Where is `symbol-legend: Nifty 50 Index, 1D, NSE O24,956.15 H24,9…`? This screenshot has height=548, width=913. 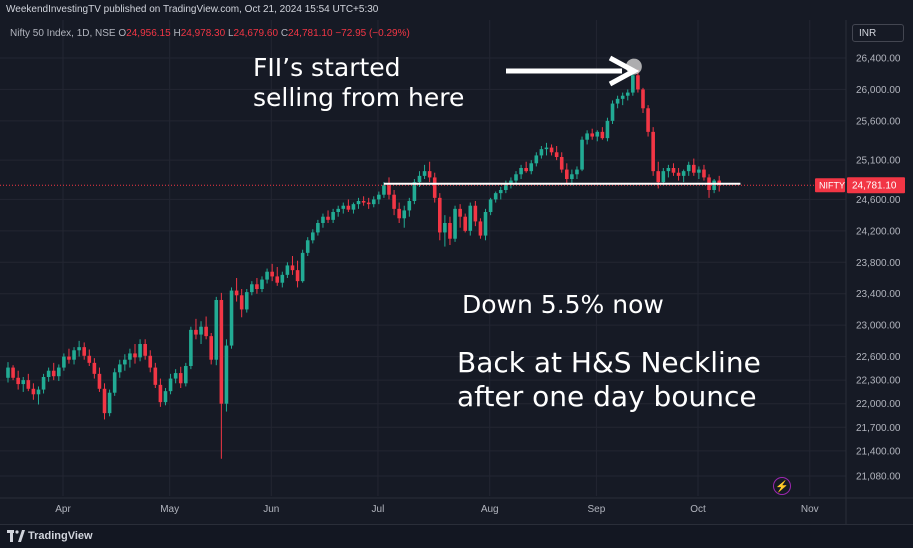 symbol-legend: Nifty 50 Index, 1D, NSE O24,956.15 H24,9… is located at coordinates (210, 33).